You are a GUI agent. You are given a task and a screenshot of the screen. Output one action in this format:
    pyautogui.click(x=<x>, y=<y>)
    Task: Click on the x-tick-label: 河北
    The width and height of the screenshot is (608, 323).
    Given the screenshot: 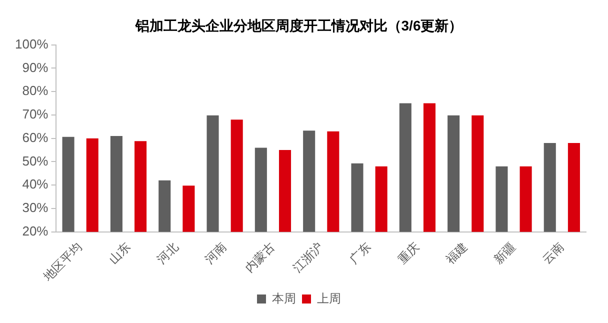 What is the action you would take?
    pyautogui.click(x=168, y=253)
    